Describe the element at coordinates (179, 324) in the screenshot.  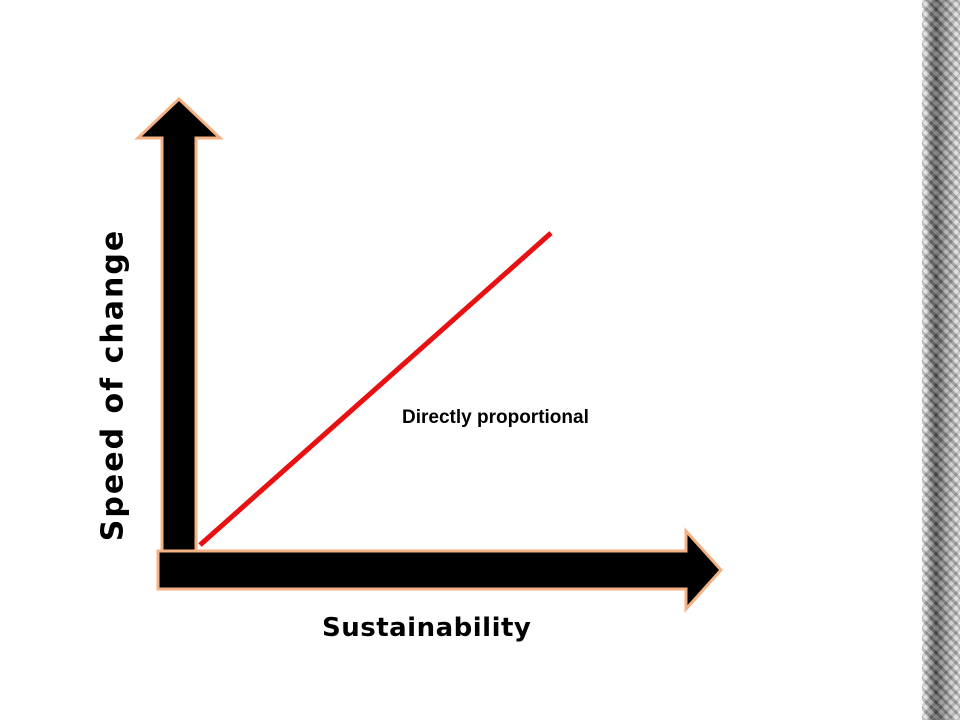
I see `y-axis-arrow-icon` at that location.